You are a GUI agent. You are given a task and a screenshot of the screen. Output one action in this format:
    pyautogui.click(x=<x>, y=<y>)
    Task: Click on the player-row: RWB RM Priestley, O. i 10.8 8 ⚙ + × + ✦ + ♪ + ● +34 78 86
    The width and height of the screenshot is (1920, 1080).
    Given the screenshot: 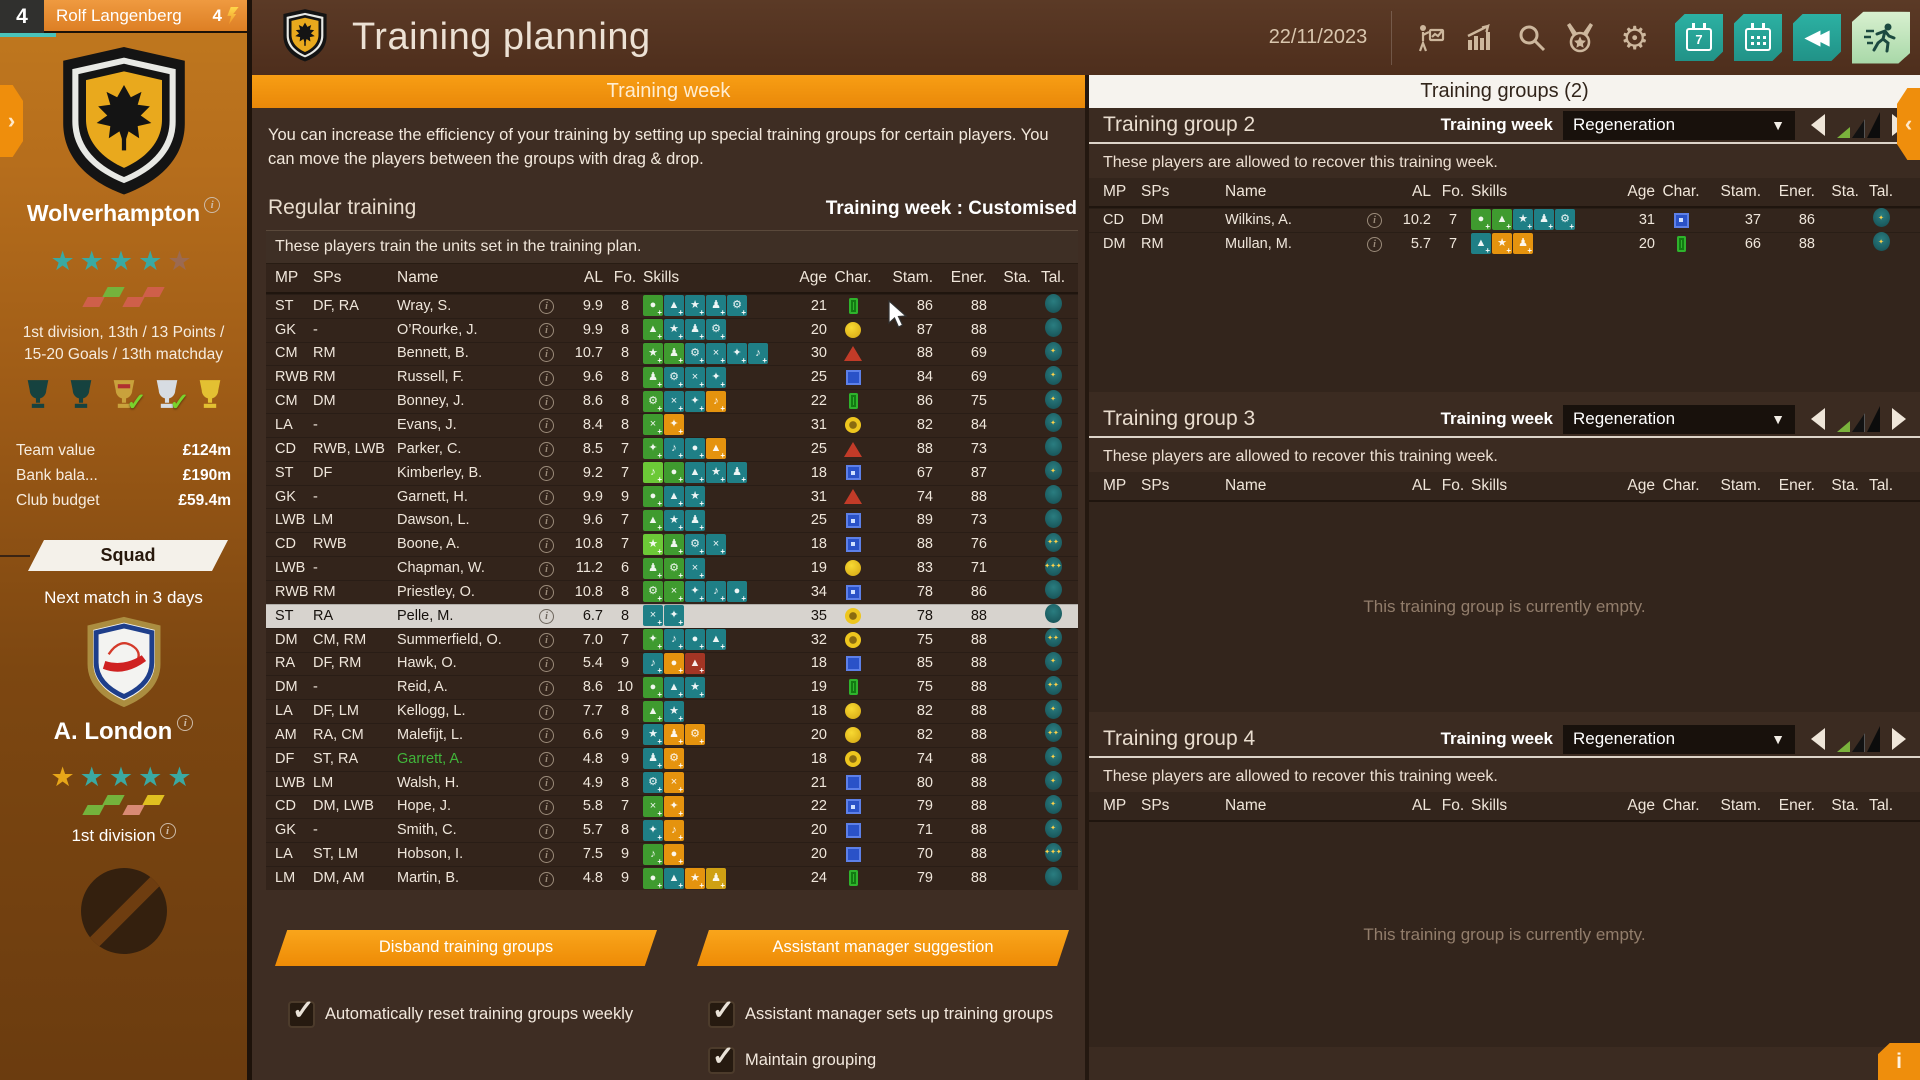 What is the action you would take?
    pyautogui.click(x=672, y=592)
    